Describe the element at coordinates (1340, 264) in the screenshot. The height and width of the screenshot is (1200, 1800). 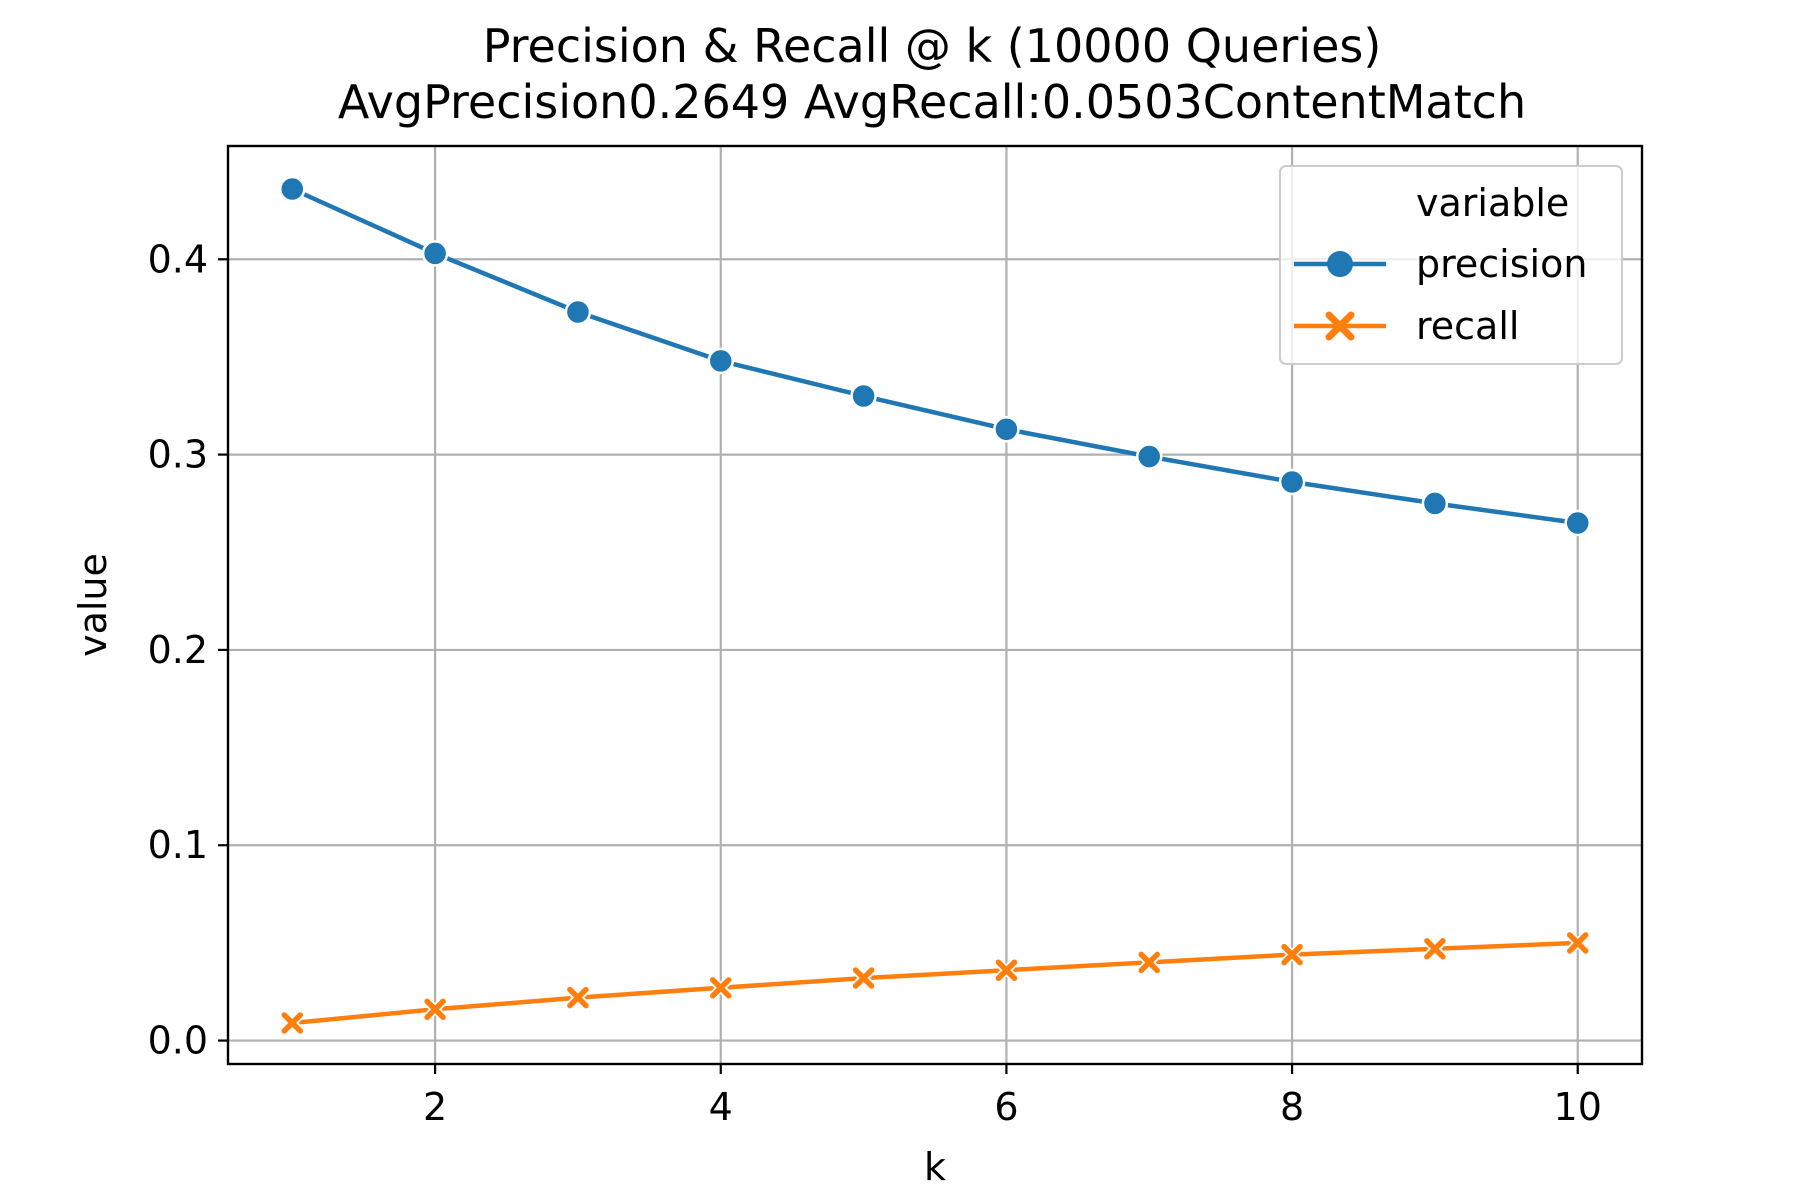
I see `legend-precision-marker` at that location.